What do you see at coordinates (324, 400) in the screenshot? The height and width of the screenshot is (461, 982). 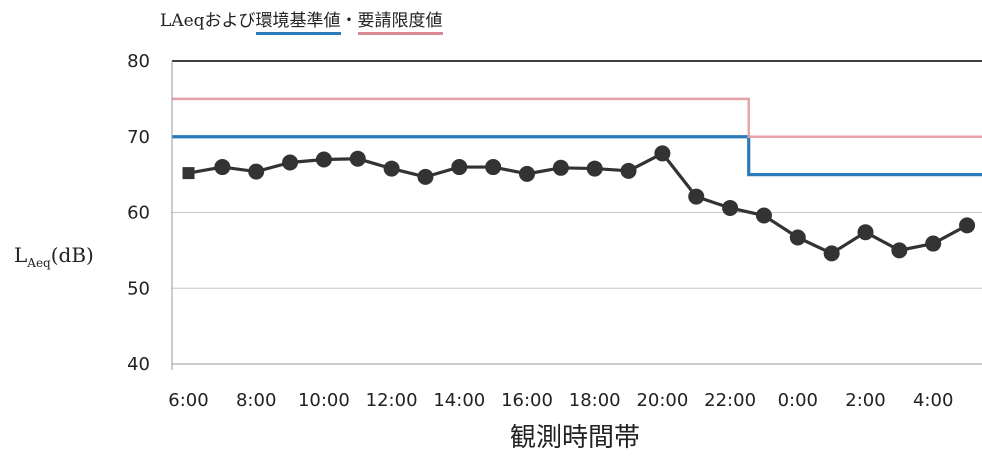 I see `x-tick-label: 10:00` at bounding box center [324, 400].